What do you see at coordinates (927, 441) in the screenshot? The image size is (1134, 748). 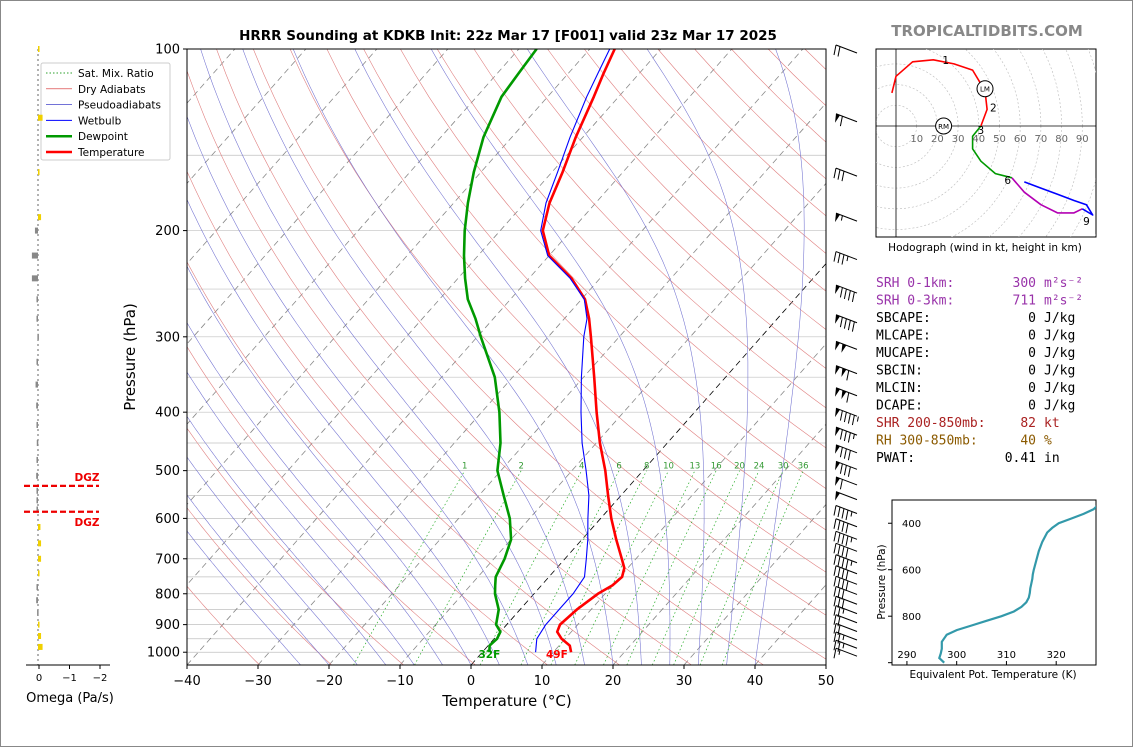 I see `stat-label: RH 300-850mb:` at bounding box center [927, 441].